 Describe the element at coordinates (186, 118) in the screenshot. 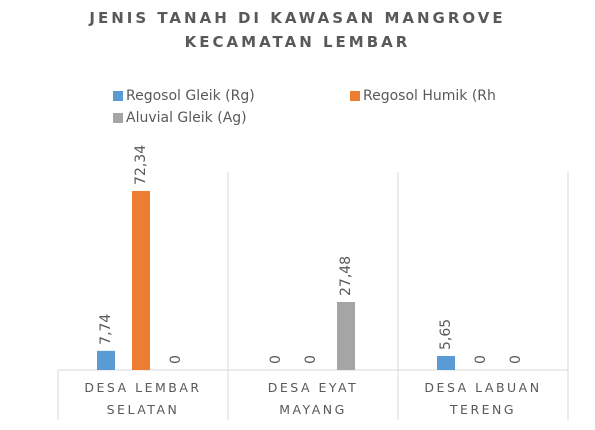

I see `legend-label: Aluvial Gleik (Ag)` at that location.